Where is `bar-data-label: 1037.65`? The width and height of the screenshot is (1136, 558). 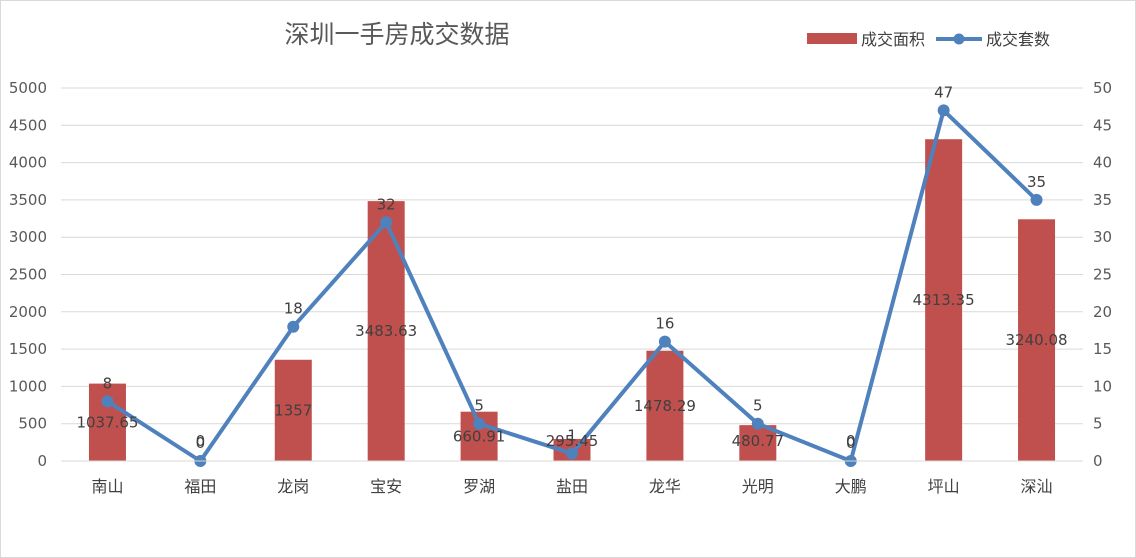 bar-data-label: 1037.65 is located at coordinates (107, 422).